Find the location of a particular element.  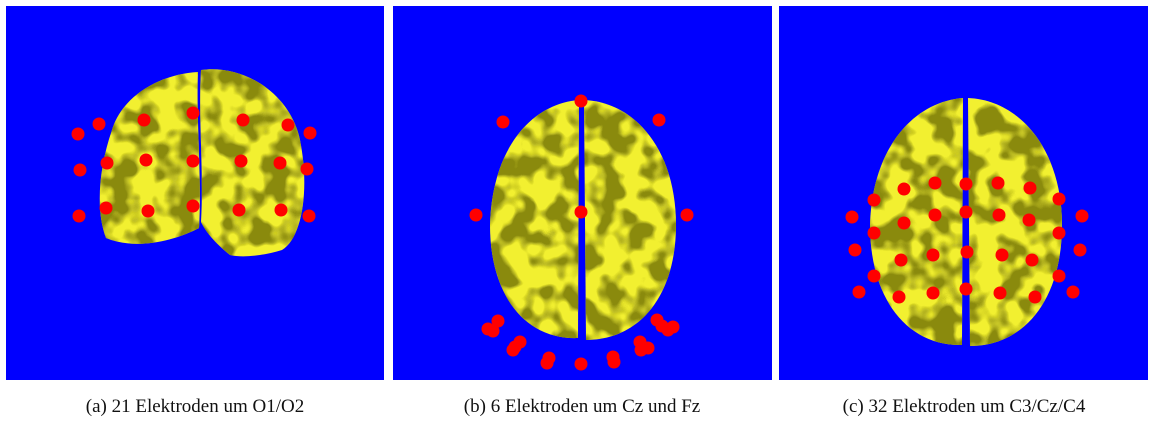

caption: (a) 21 Elektroden um O1/O2 is located at coordinates (195, 406).